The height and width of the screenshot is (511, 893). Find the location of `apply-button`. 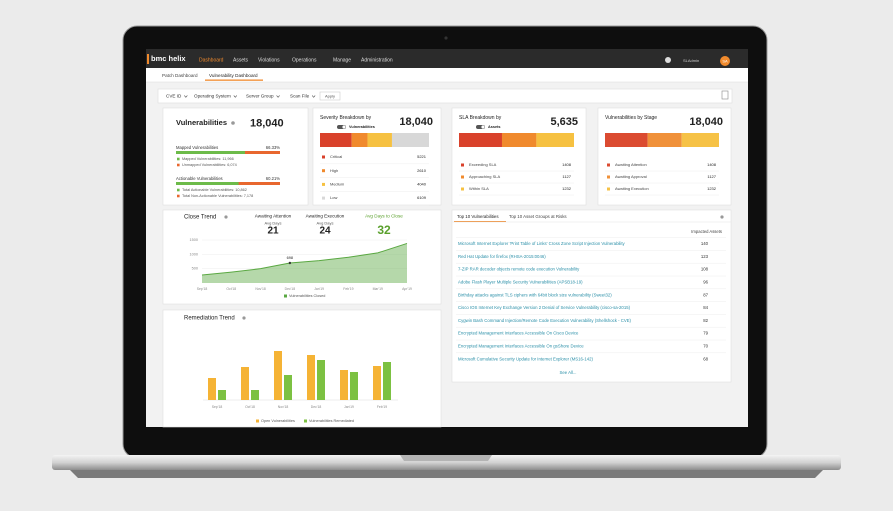

apply-button is located at coordinates (330, 96).